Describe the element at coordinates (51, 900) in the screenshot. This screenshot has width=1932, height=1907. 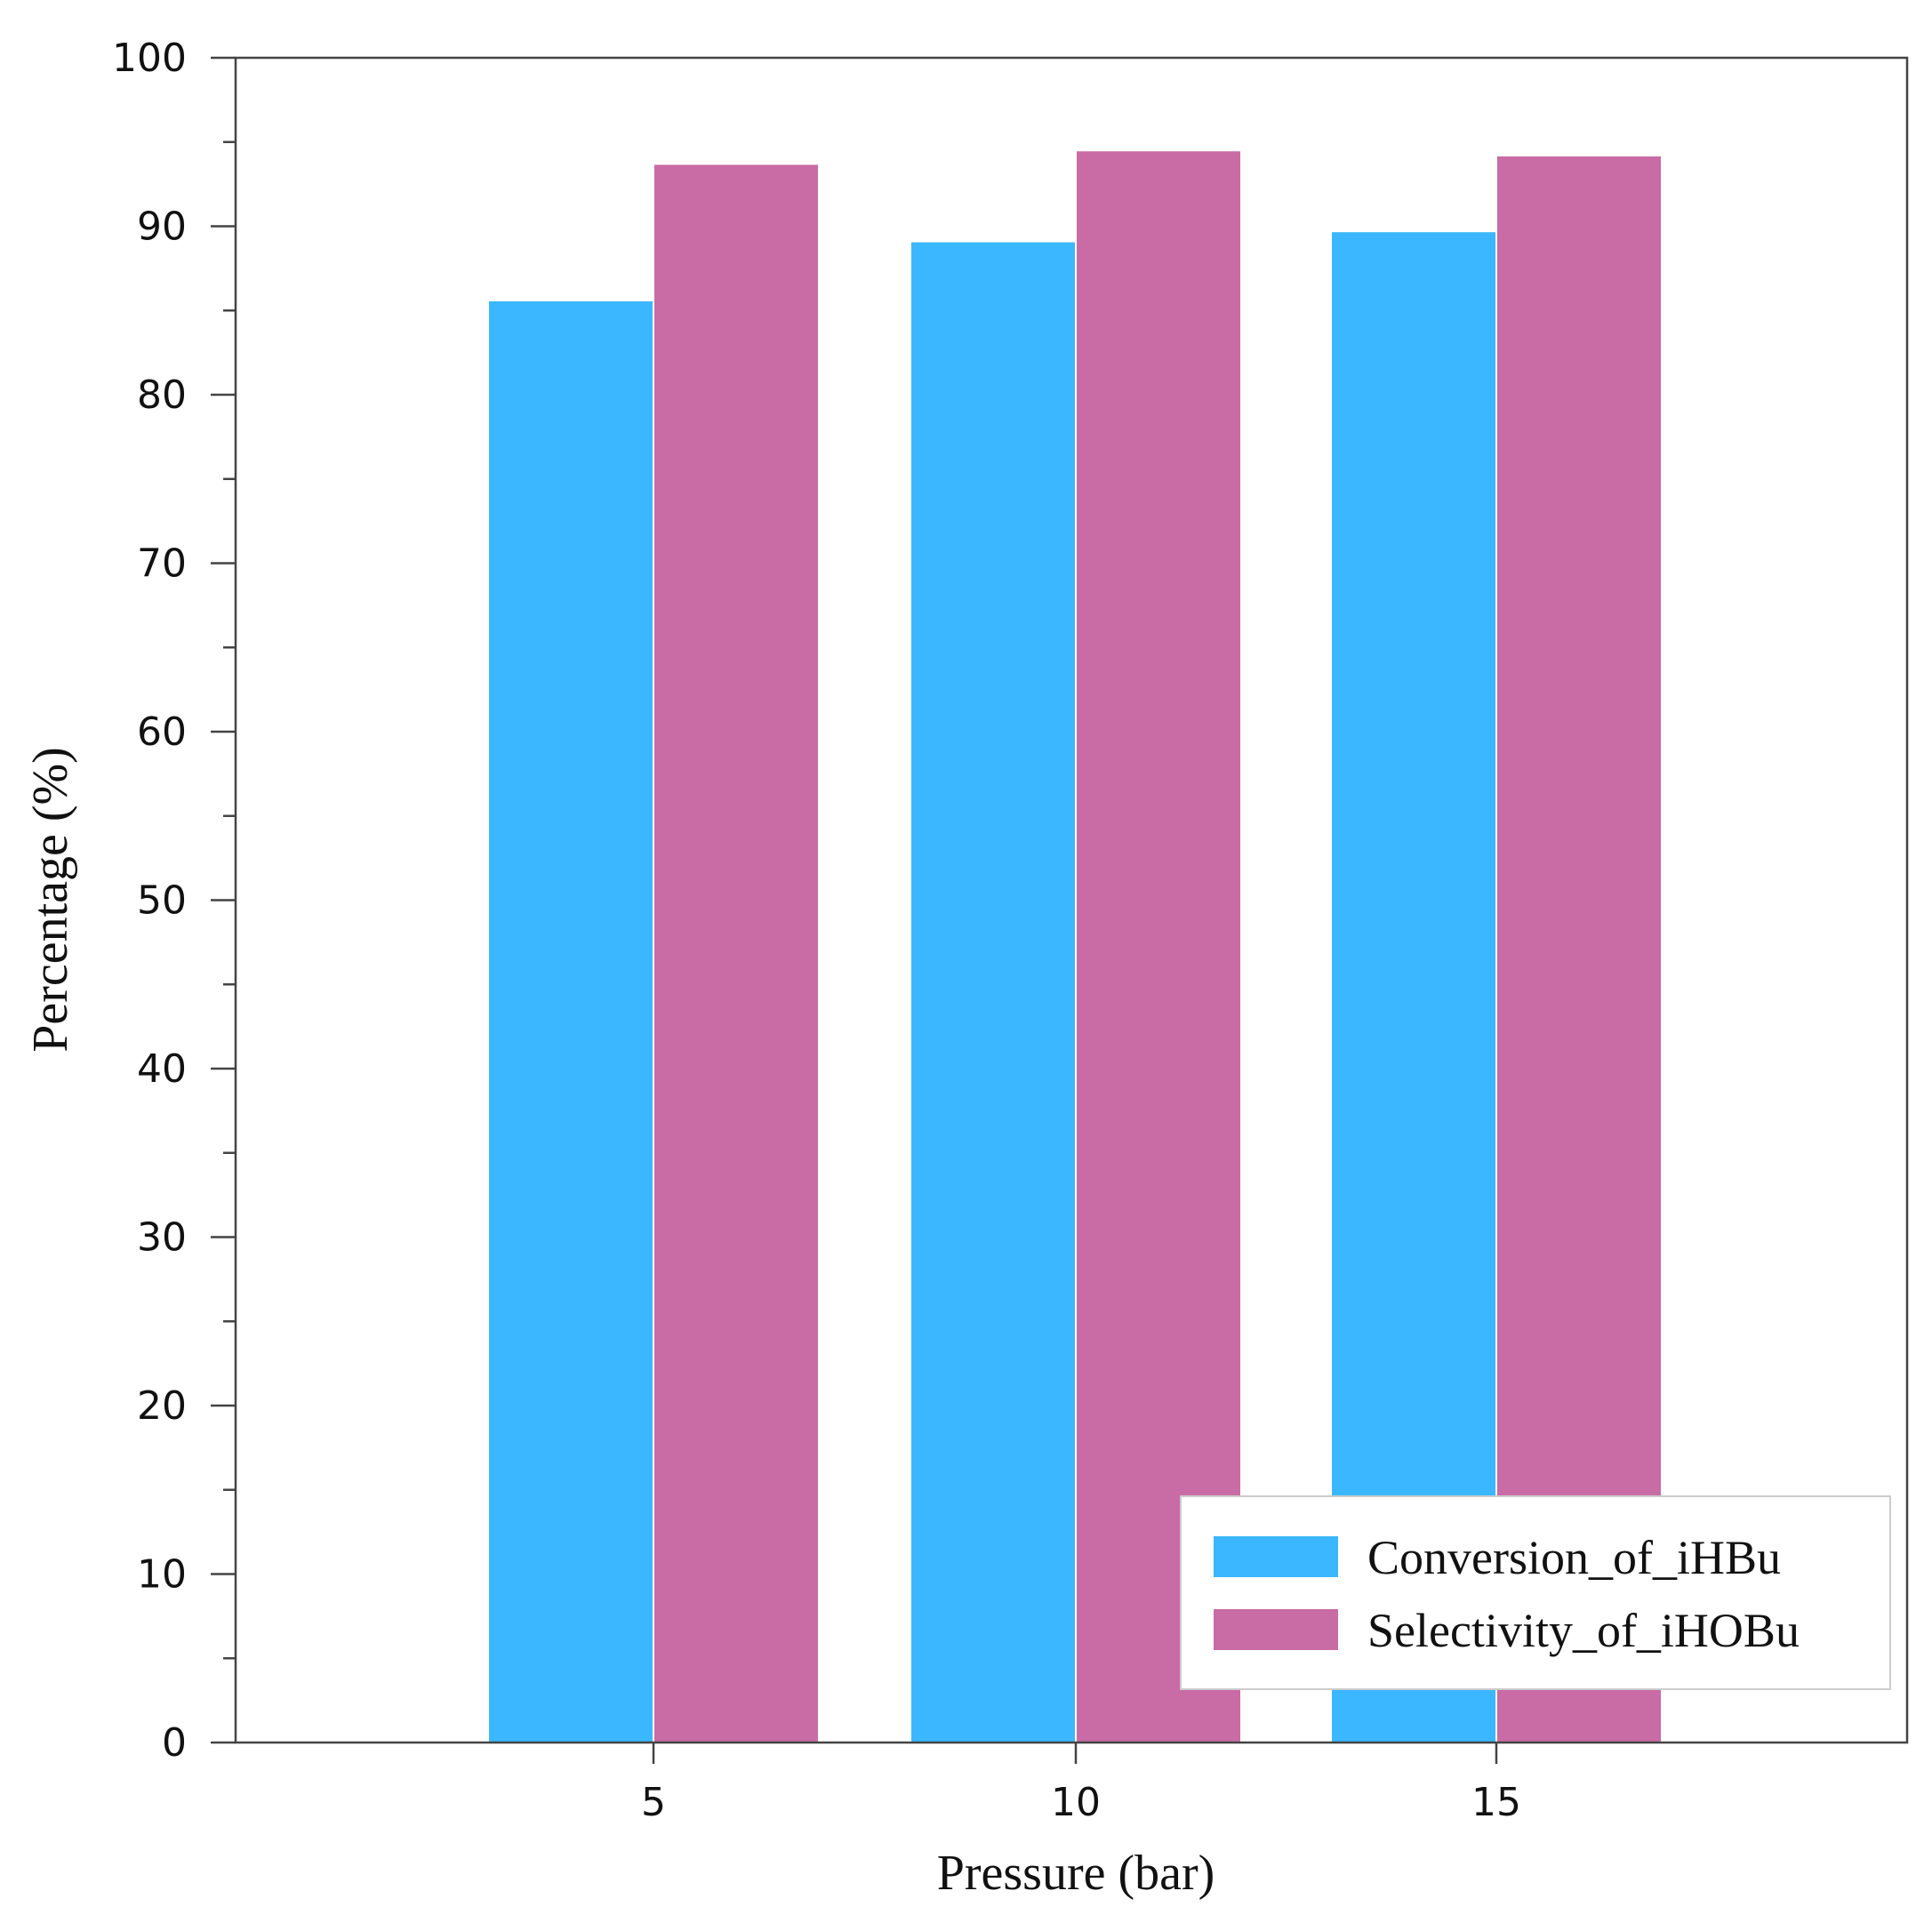
I see `y-axis-title: Percentage (%)` at that location.